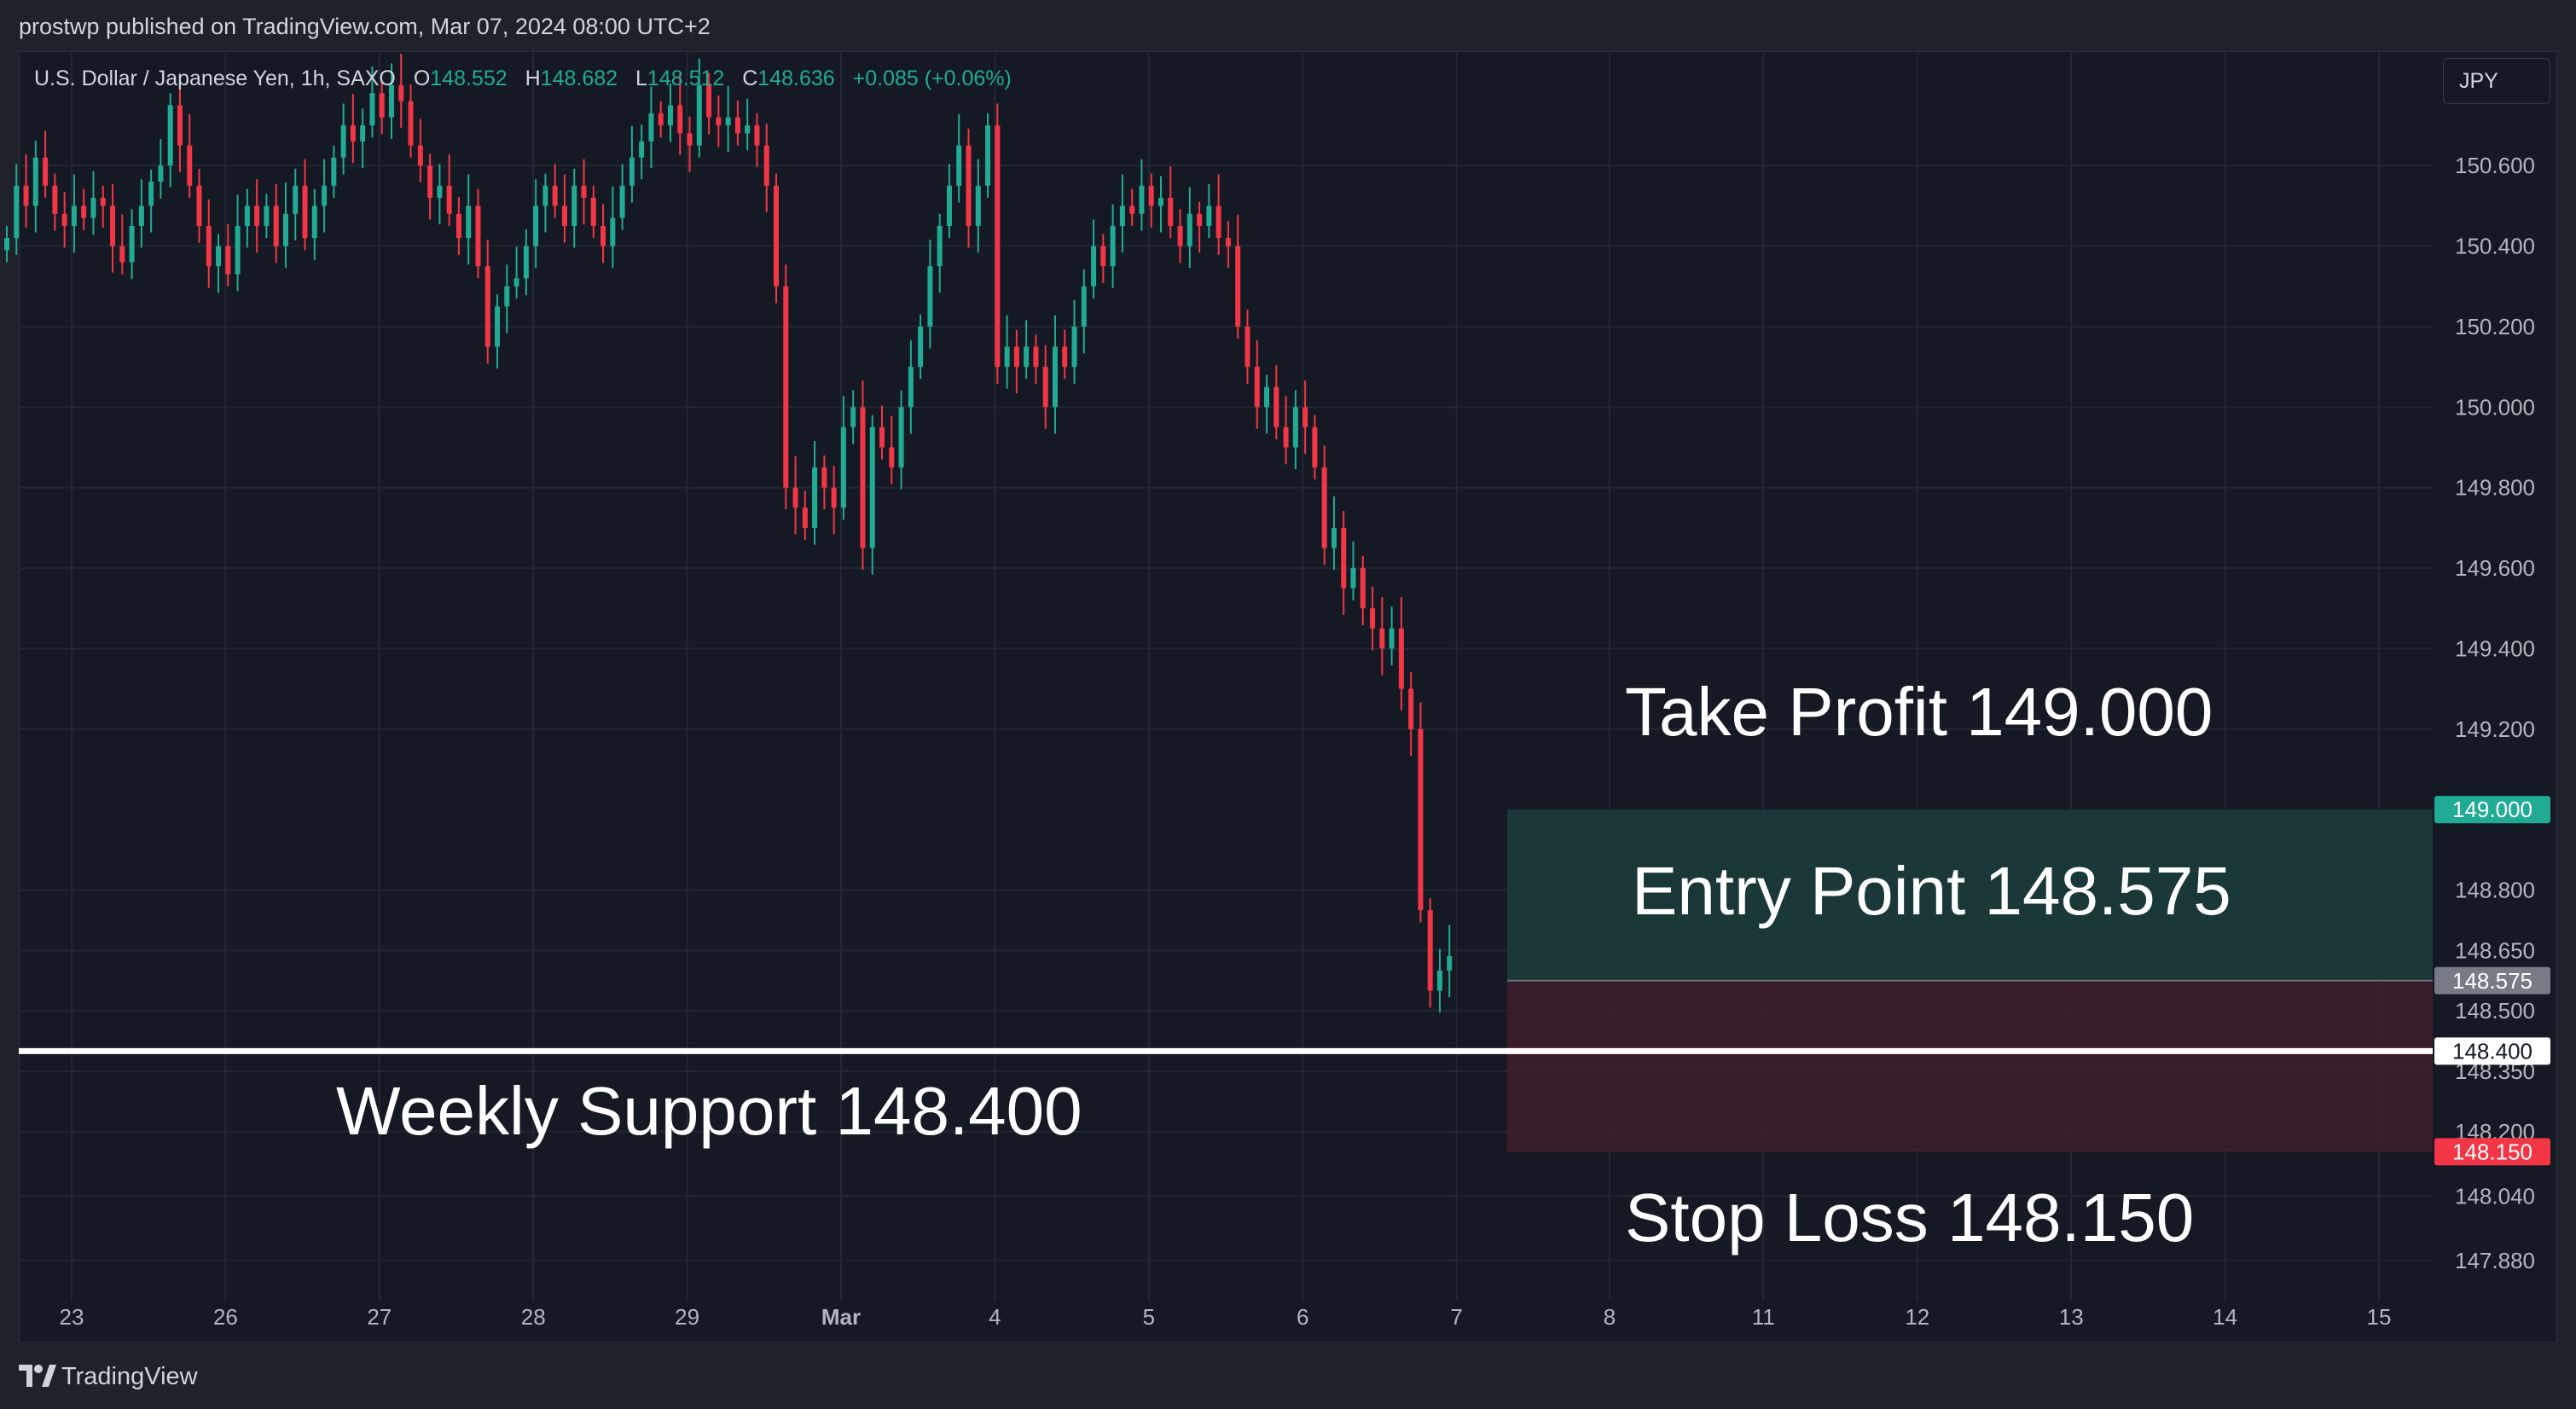 This screenshot has height=1409, width=2576. I want to click on stop-loss-zone, so click(1970, 1066).